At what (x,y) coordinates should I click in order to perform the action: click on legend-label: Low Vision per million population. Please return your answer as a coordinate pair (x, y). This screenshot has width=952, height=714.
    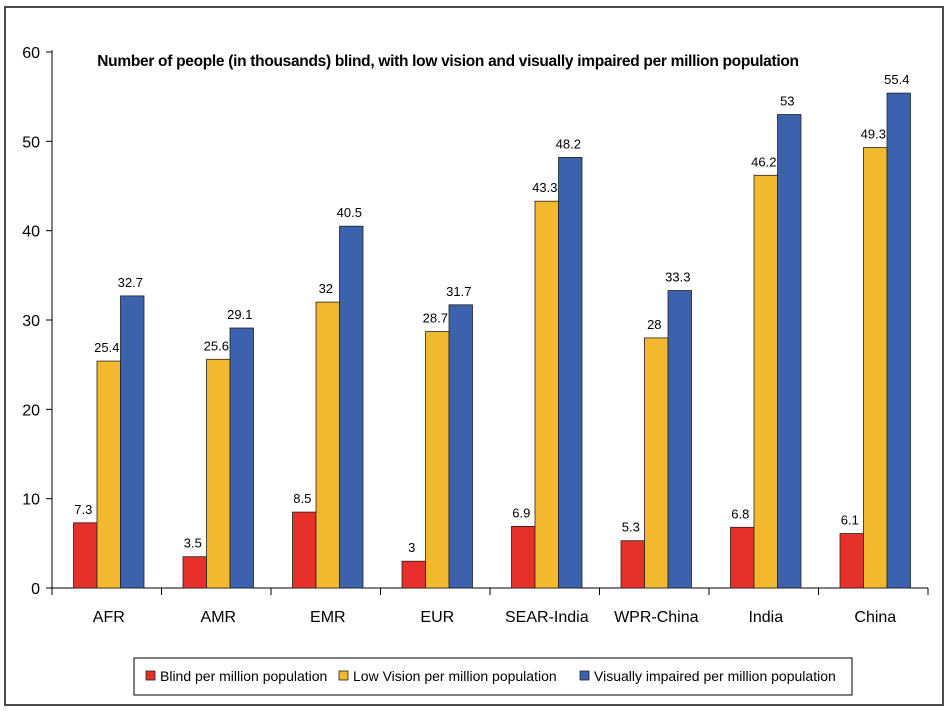
    Looking at the image, I should click on (455, 676).